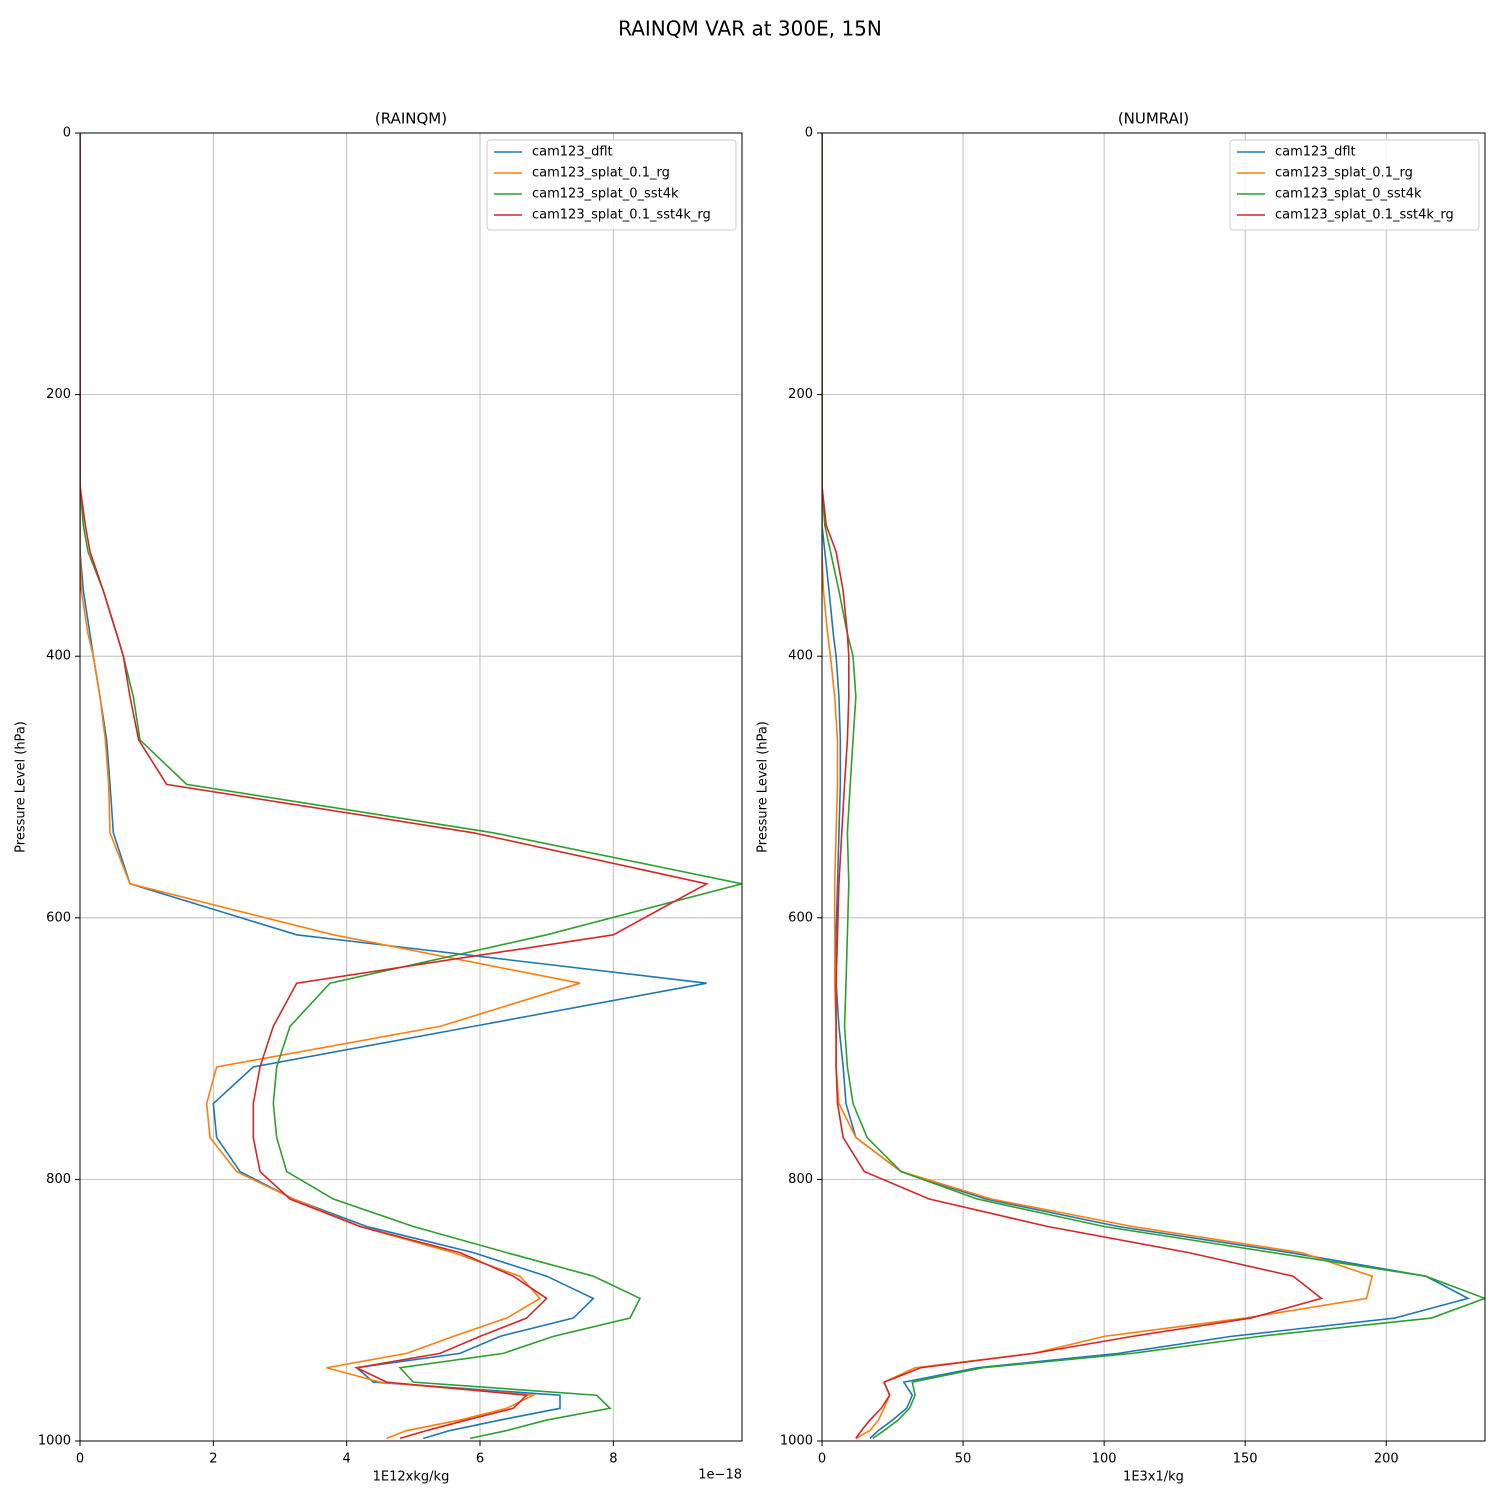  I want to click on subplot-title: (RAINQM), so click(411, 119).